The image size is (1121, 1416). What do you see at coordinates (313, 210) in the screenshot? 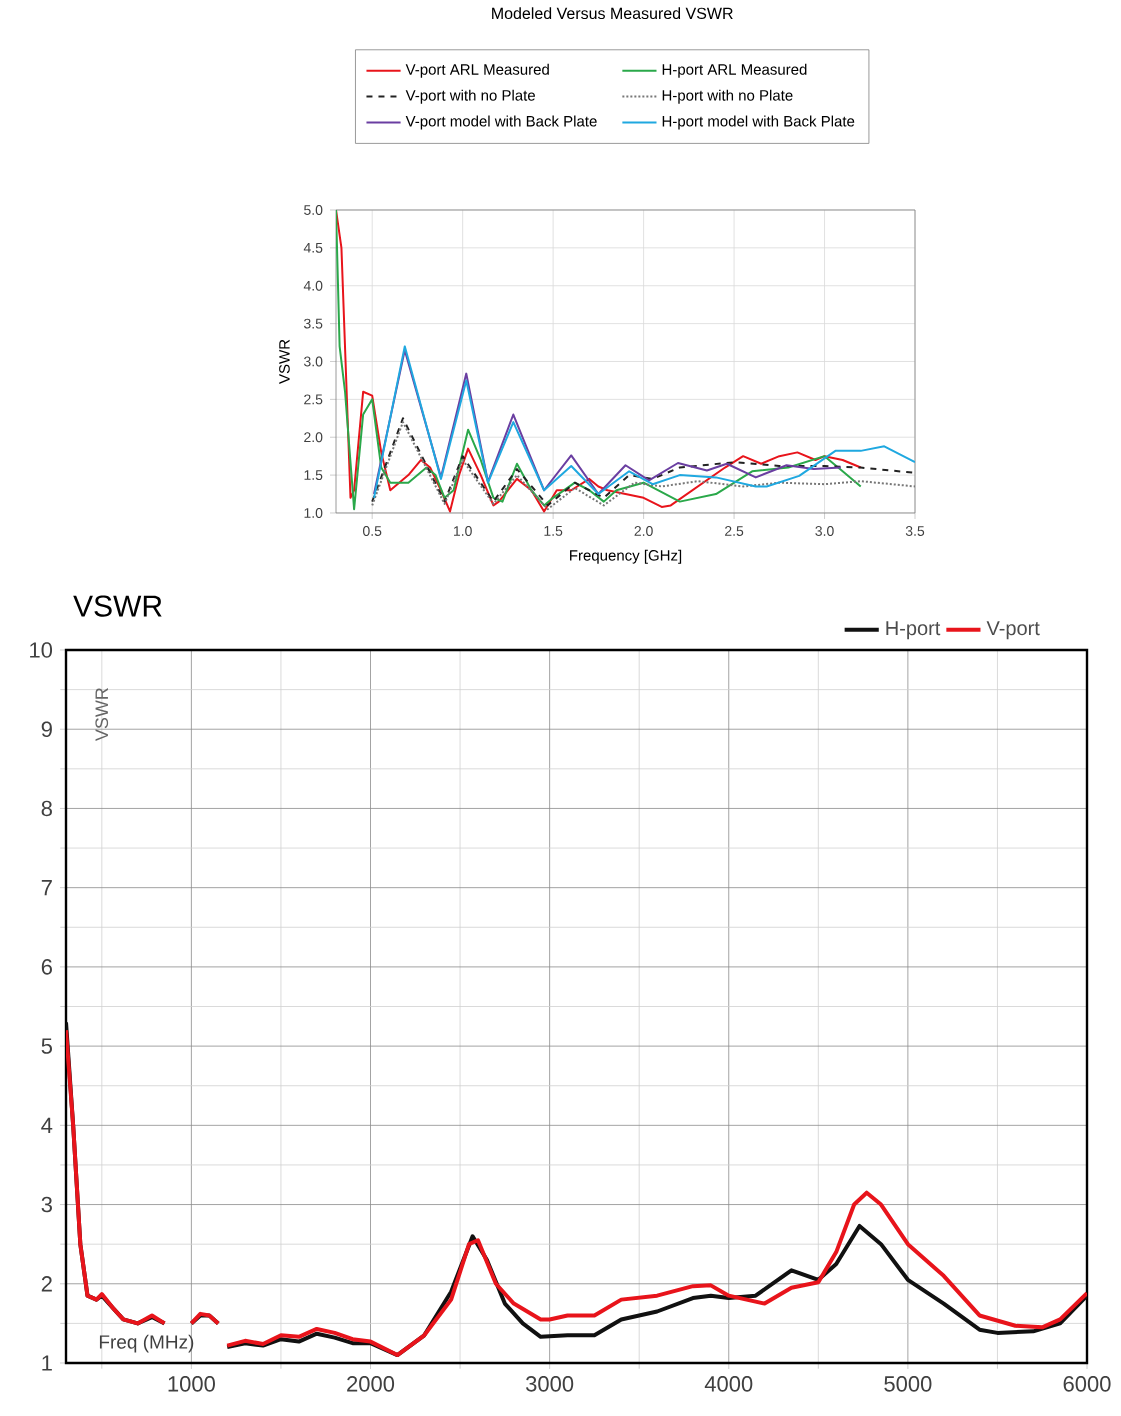
I see `y-tick-label: 5.0` at bounding box center [313, 210].